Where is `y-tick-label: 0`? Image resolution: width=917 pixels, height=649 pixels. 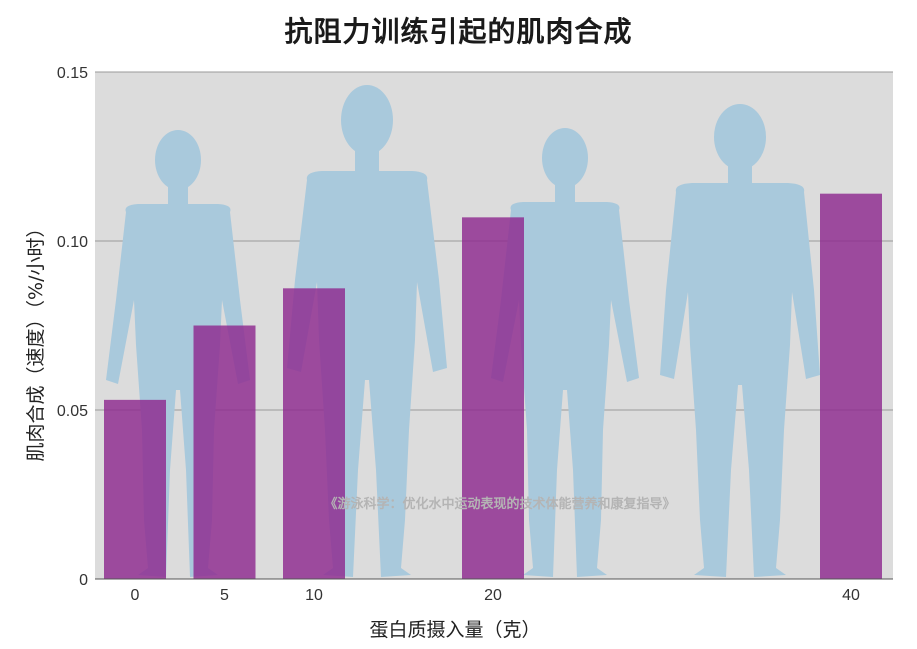 y-tick-label: 0 is located at coordinates (83, 580).